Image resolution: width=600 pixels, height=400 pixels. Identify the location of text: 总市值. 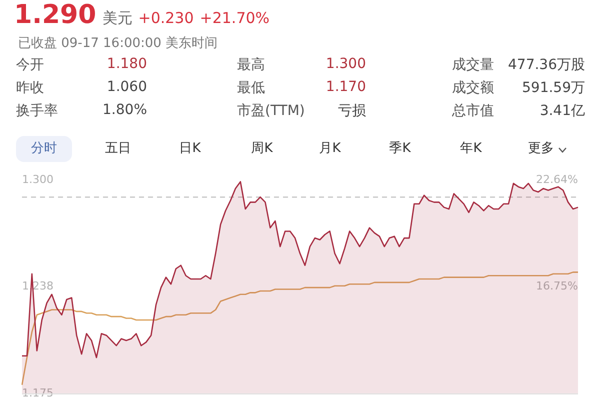
(473, 111).